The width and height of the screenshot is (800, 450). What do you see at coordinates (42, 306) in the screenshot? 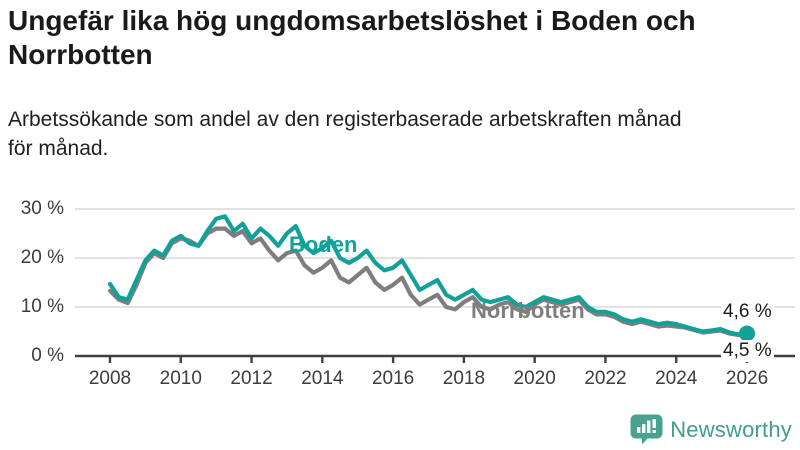
I see `y-axis-label-10: 10 %` at bounding box center [42, 306].